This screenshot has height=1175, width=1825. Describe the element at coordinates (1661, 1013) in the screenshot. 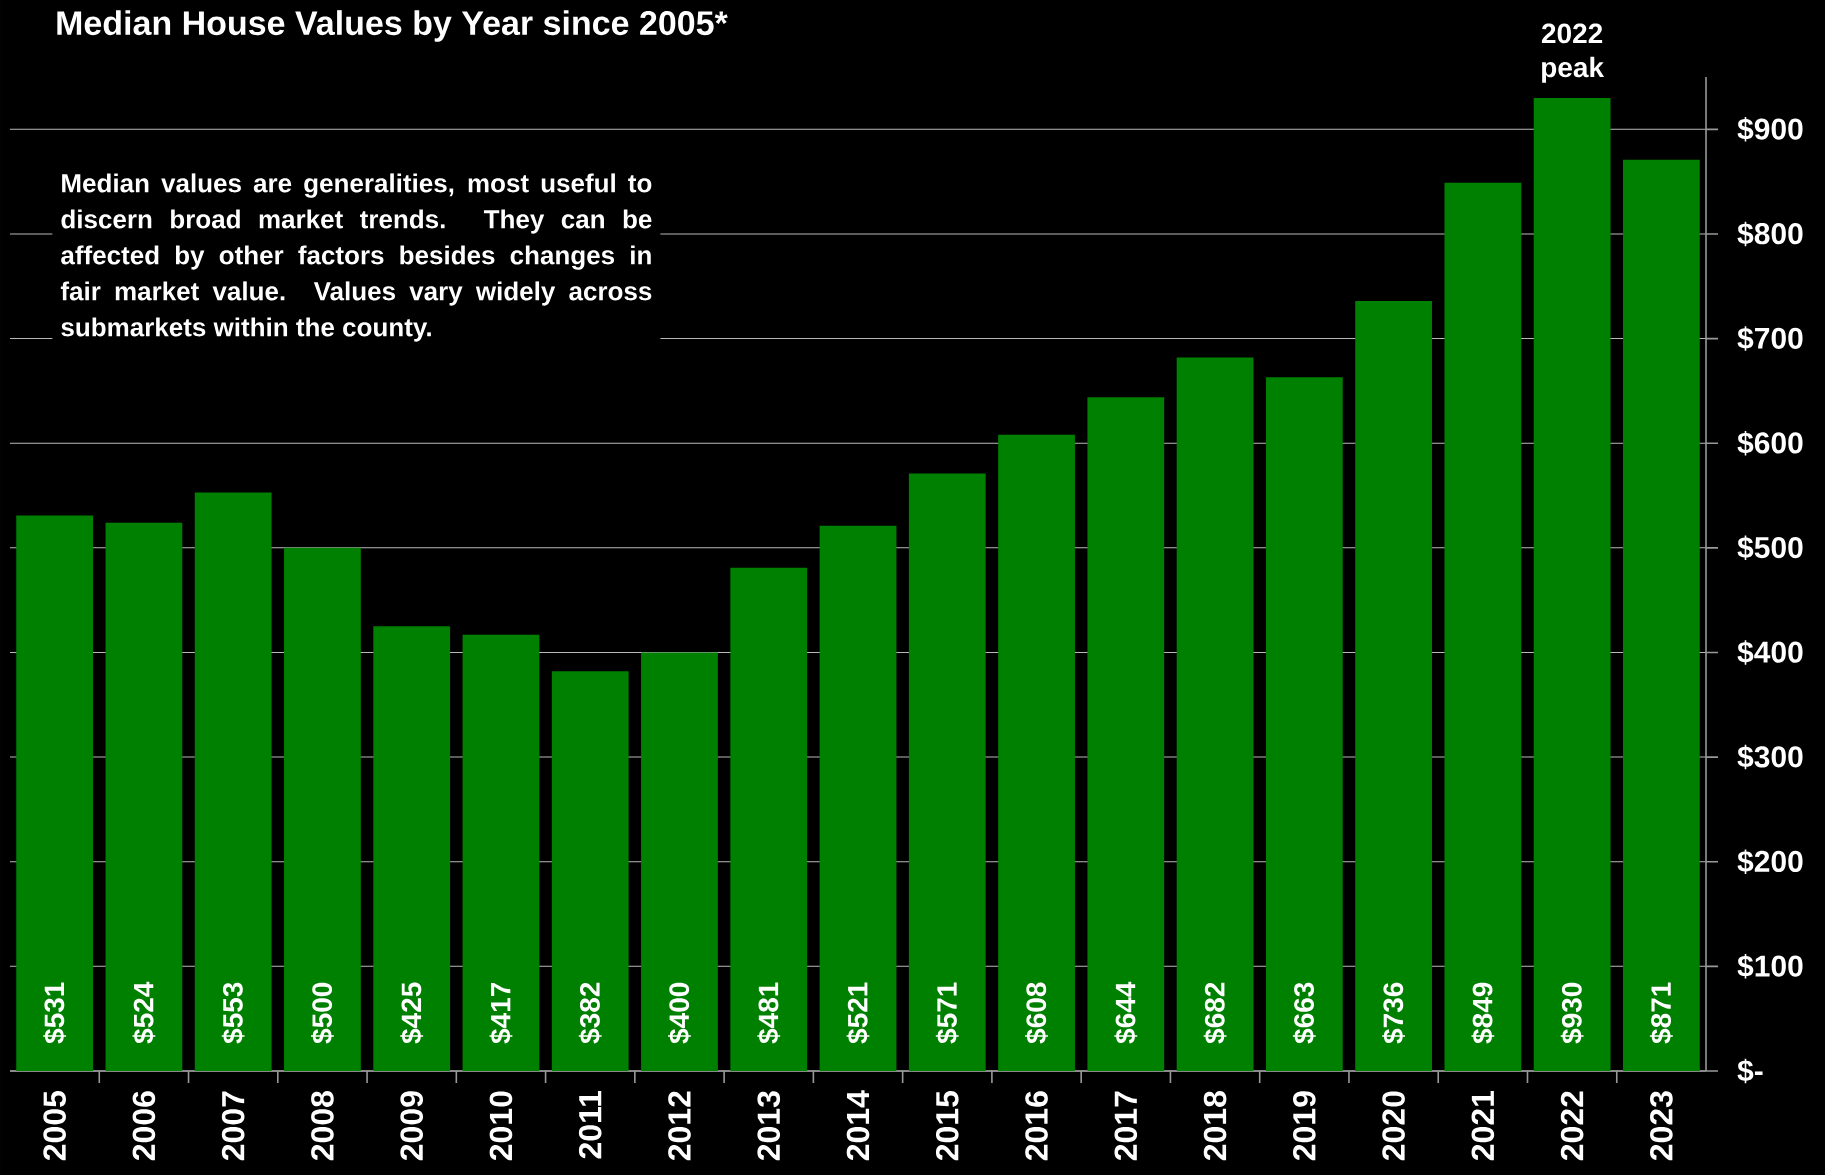

I see `data-label: $871` at that location.